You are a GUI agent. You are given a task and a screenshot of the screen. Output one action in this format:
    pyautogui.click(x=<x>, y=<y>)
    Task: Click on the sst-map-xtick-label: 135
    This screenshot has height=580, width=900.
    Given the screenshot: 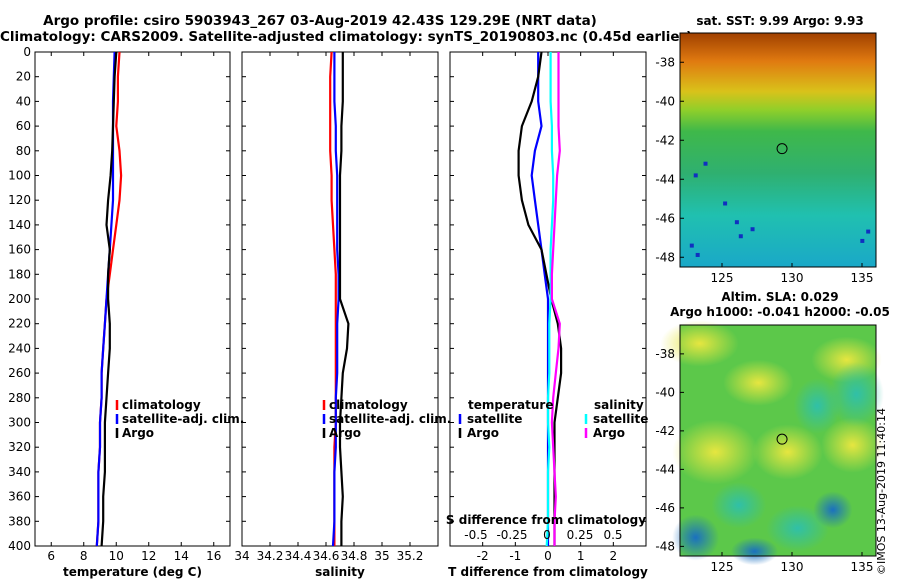 What is the action you would take?
    pyautogui.click(x=862, y=278)
    